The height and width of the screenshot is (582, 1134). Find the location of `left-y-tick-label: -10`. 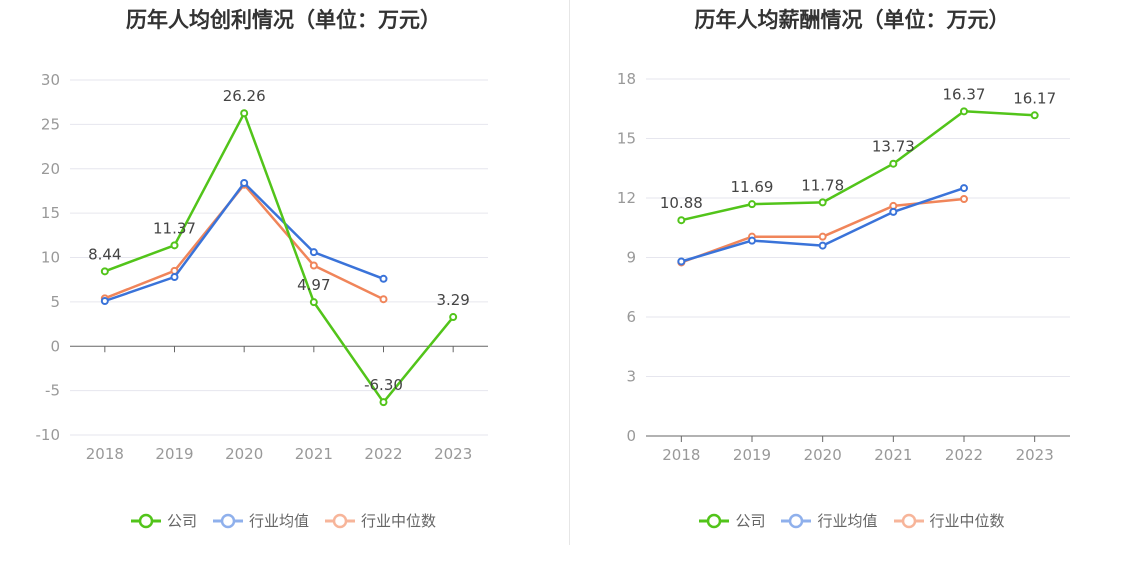

left-y-tick-label: -10 is located at coordinates (48, 435).